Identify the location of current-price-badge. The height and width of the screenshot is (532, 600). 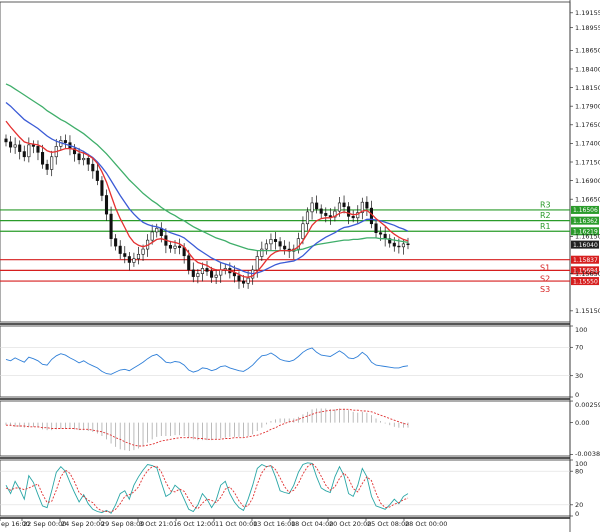
(585, 244).